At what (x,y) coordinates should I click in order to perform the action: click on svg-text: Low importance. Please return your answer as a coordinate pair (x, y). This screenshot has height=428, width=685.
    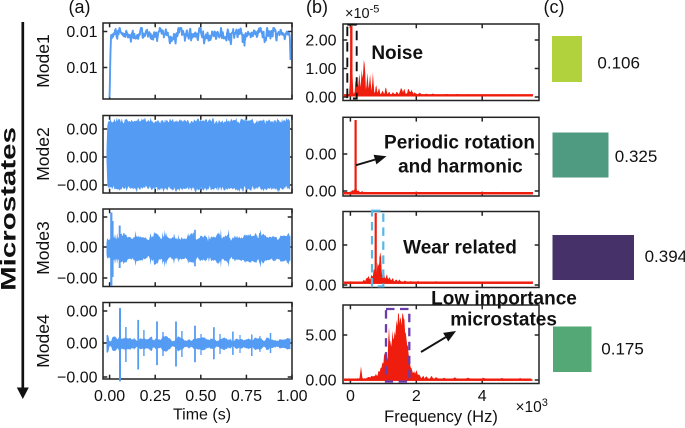
    Looking at the image, I should click on (504, 299).